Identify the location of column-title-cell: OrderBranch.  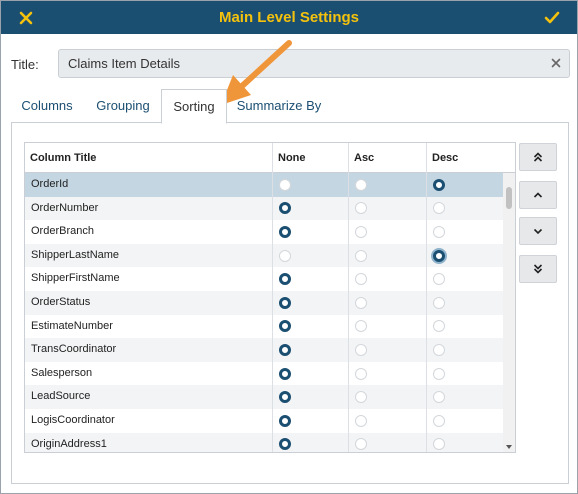
(62, 231).